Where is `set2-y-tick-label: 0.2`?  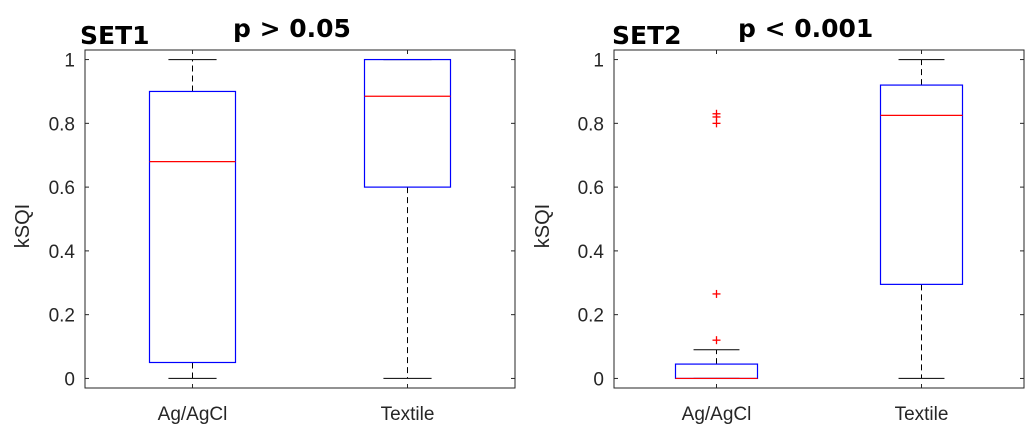 set2-y-tick-label: 0.2 is located at coordinates (591, 316).